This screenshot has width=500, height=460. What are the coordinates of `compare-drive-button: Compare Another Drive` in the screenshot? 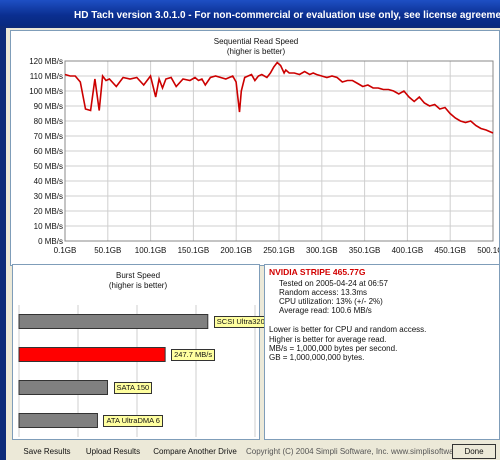 It's located at (195, 451).